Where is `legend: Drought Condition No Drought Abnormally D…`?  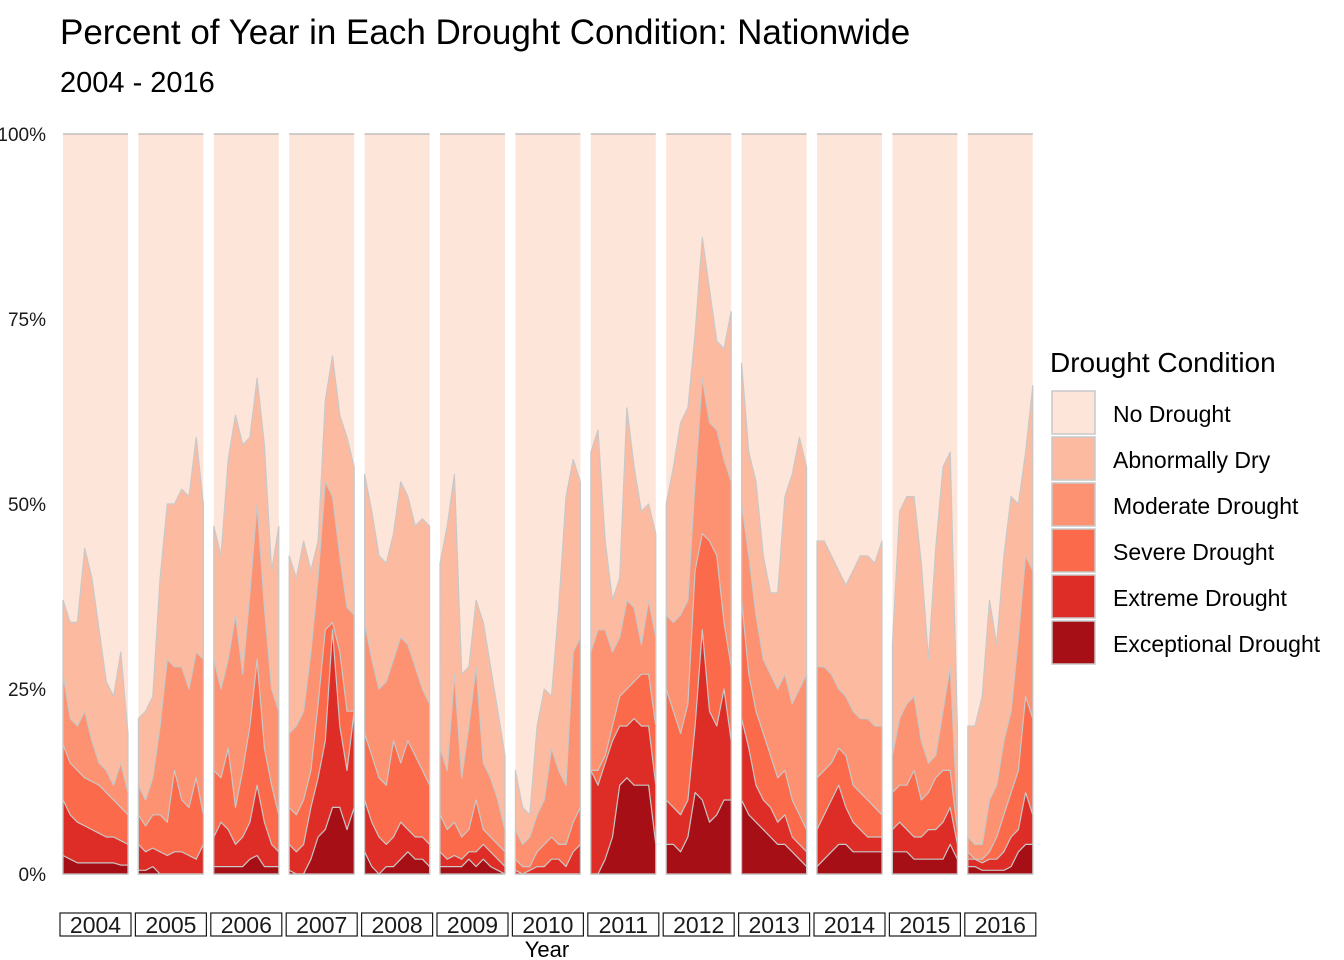 legend: Drought Condition No Drought Abnormally D… is located at coordinates (1185, 506).